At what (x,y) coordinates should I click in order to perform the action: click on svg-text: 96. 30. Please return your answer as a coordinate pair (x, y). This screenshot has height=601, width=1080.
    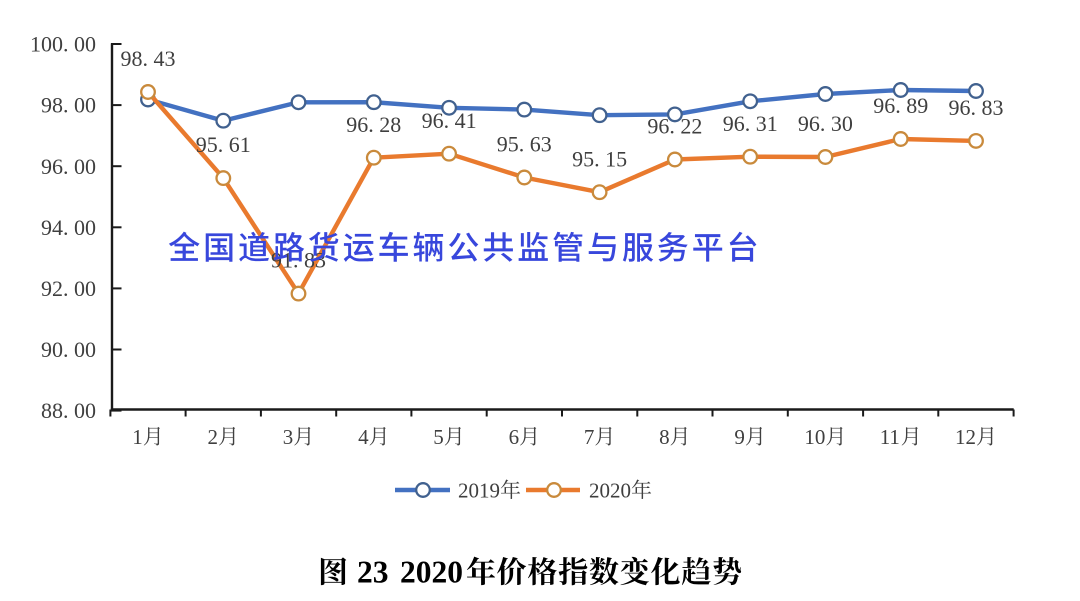
    Looking at the image, I should click on (825, 123).